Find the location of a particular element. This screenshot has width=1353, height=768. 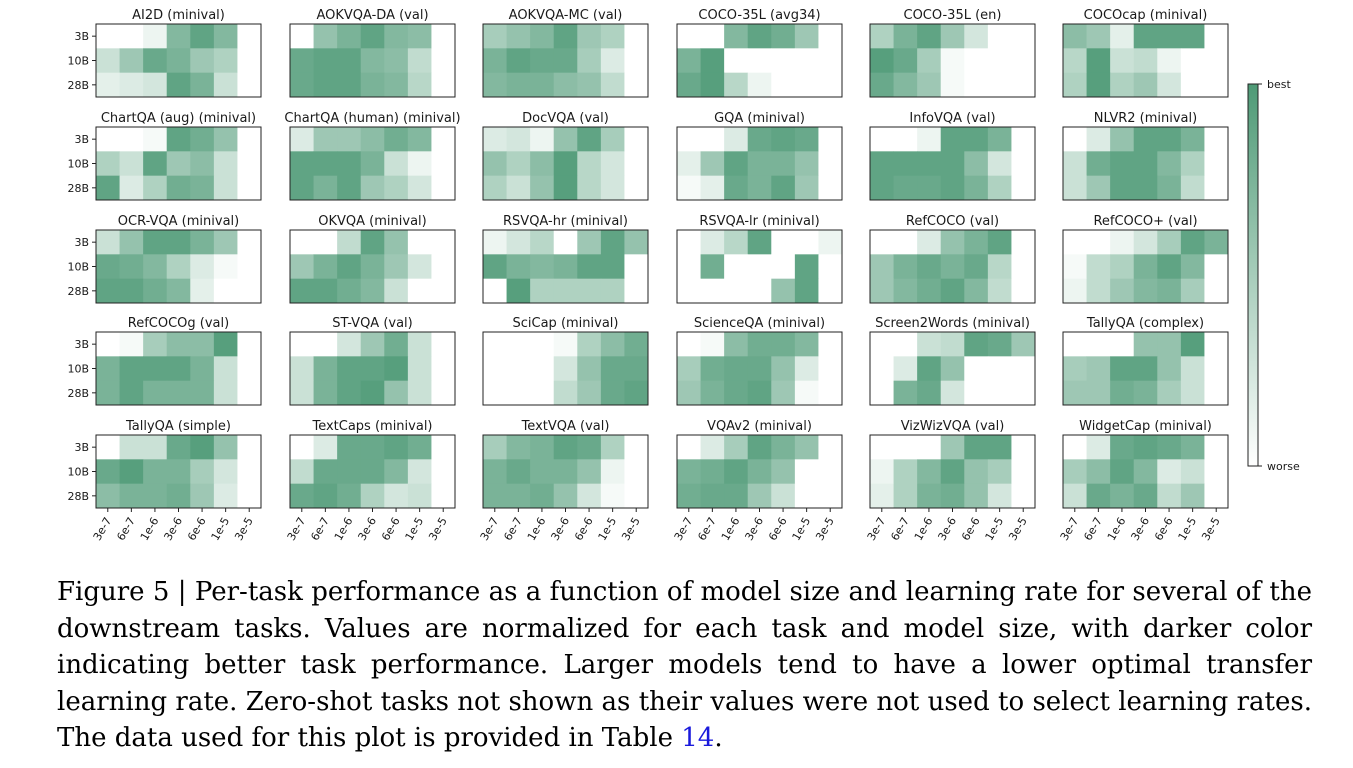

heatmap-panel: ST-VQA (val) is located at coordinates (372, 361).